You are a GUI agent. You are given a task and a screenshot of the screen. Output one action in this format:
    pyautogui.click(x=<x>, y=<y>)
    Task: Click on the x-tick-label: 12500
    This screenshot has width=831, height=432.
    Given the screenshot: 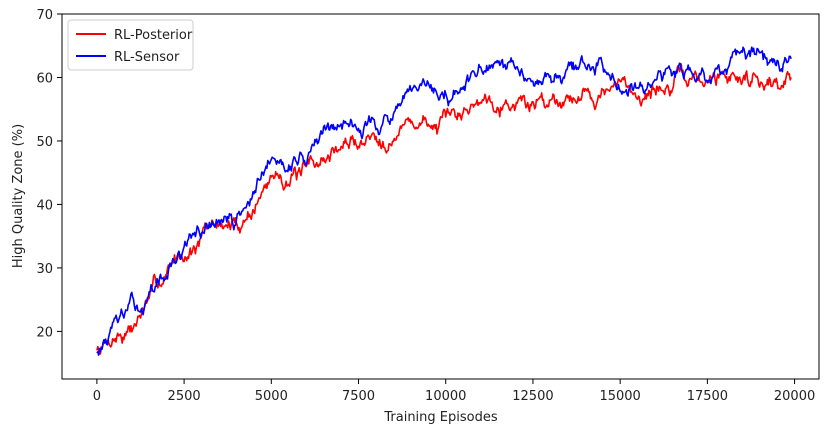 What is the action you would take?
    pyautogui.click(x=532, y=396)
    